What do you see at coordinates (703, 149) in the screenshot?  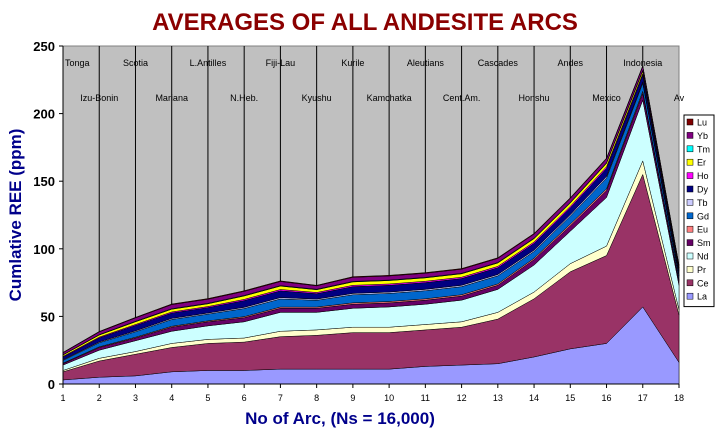 I see `legend-label-tm: Tm` at bounding box center [703, 149].